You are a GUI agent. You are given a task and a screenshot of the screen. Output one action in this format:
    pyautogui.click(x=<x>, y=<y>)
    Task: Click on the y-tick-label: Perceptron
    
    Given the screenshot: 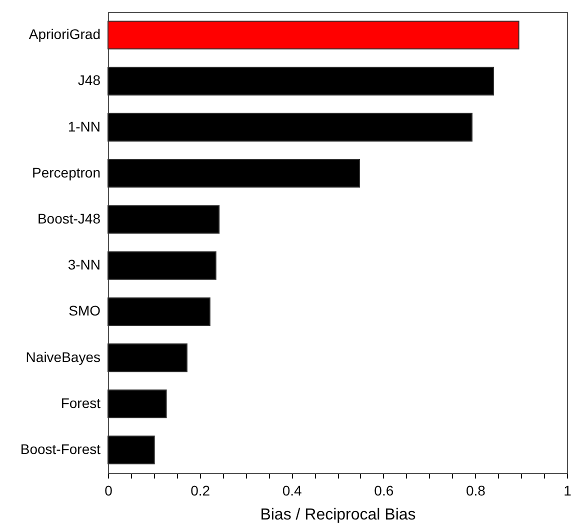 What is the action you would take?
    pyautogui.click(x=66, y=172)
    